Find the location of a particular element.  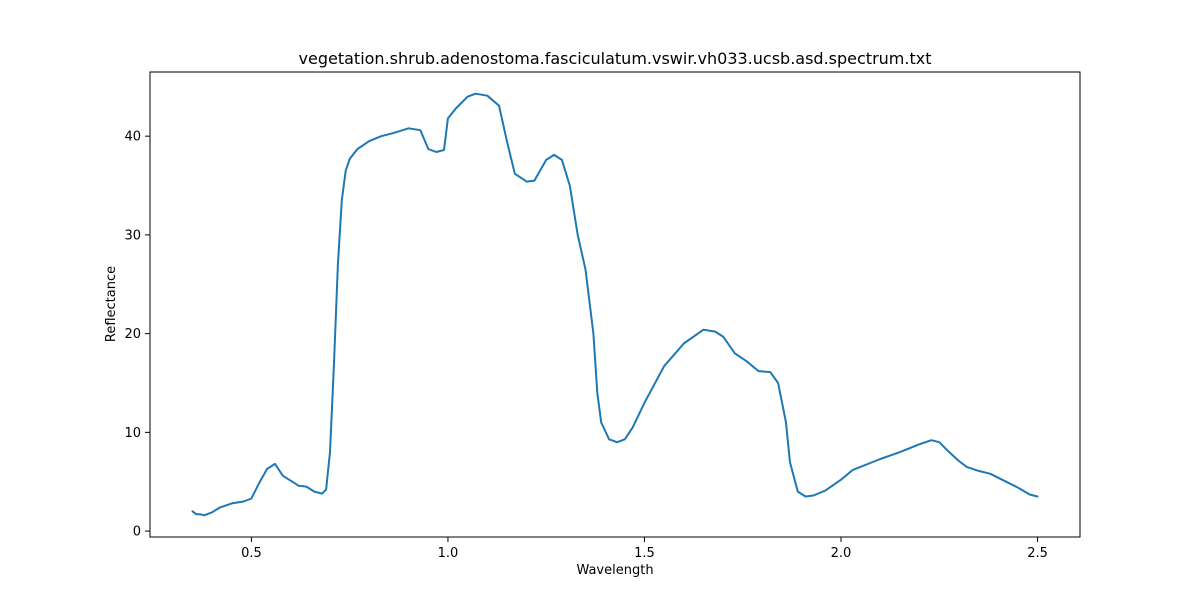

y-axis-label: Reflectance is located at coordinates (111, 304).